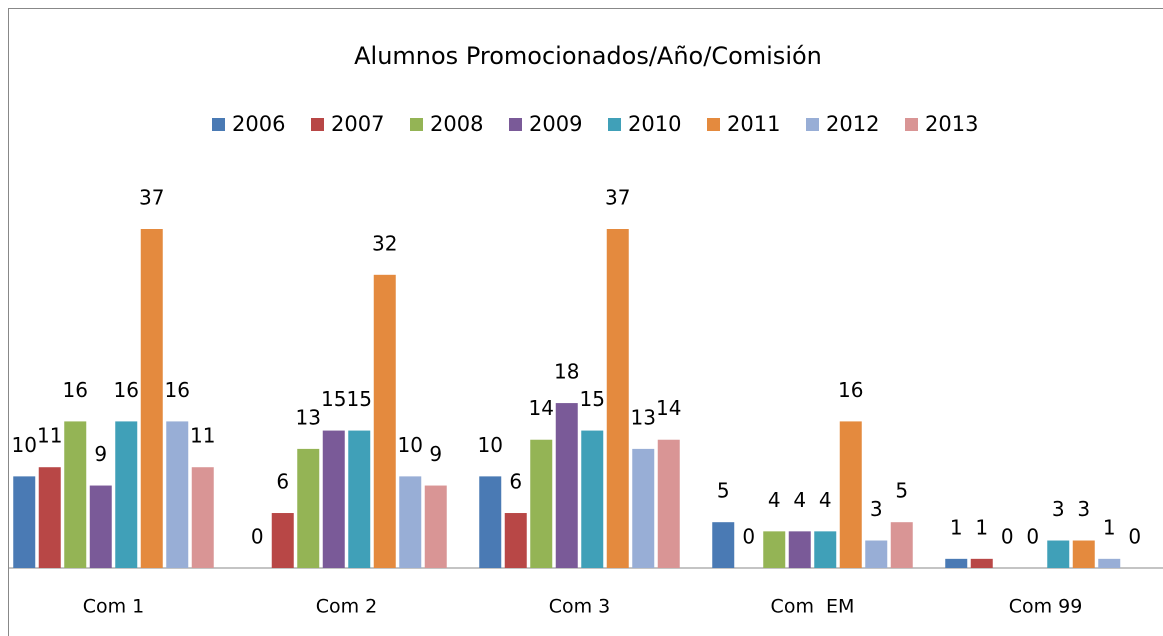 This screenshot has width=1163, height=636. I want to click on legend-label: 2009, so click(555, 124).